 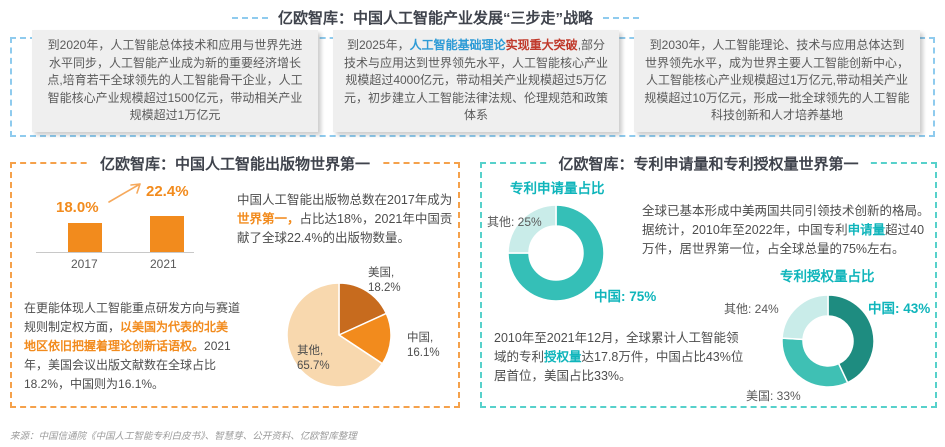 I want to click on patent-applications-donut-chart, so click(x=556, y=255).